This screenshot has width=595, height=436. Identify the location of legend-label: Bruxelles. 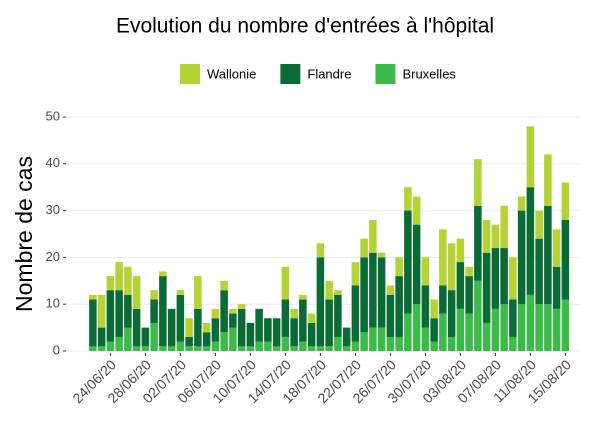
(429, 73).